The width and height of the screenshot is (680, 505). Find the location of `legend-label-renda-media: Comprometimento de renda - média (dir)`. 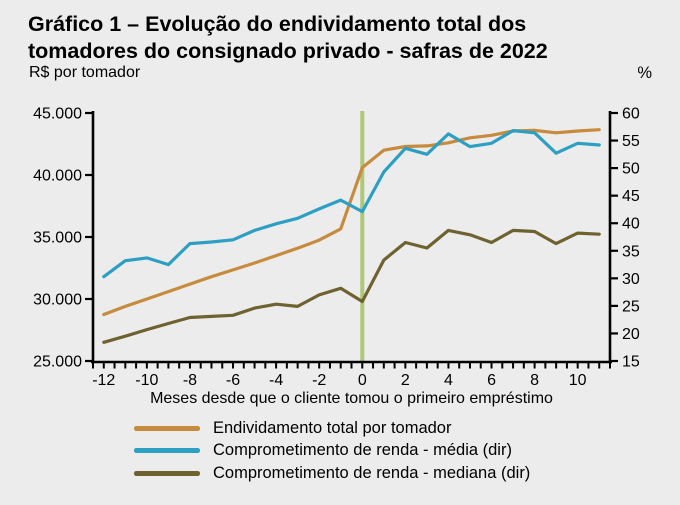

legend-label-renda-media: Comprometimento de renda - média (dir) is located at coordinates (362, 450).